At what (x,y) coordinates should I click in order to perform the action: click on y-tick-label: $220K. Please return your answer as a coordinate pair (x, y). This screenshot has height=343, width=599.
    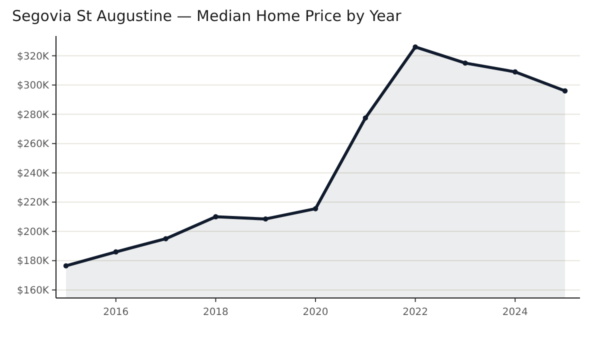
    Looking at the image, I should click on (33, 203).